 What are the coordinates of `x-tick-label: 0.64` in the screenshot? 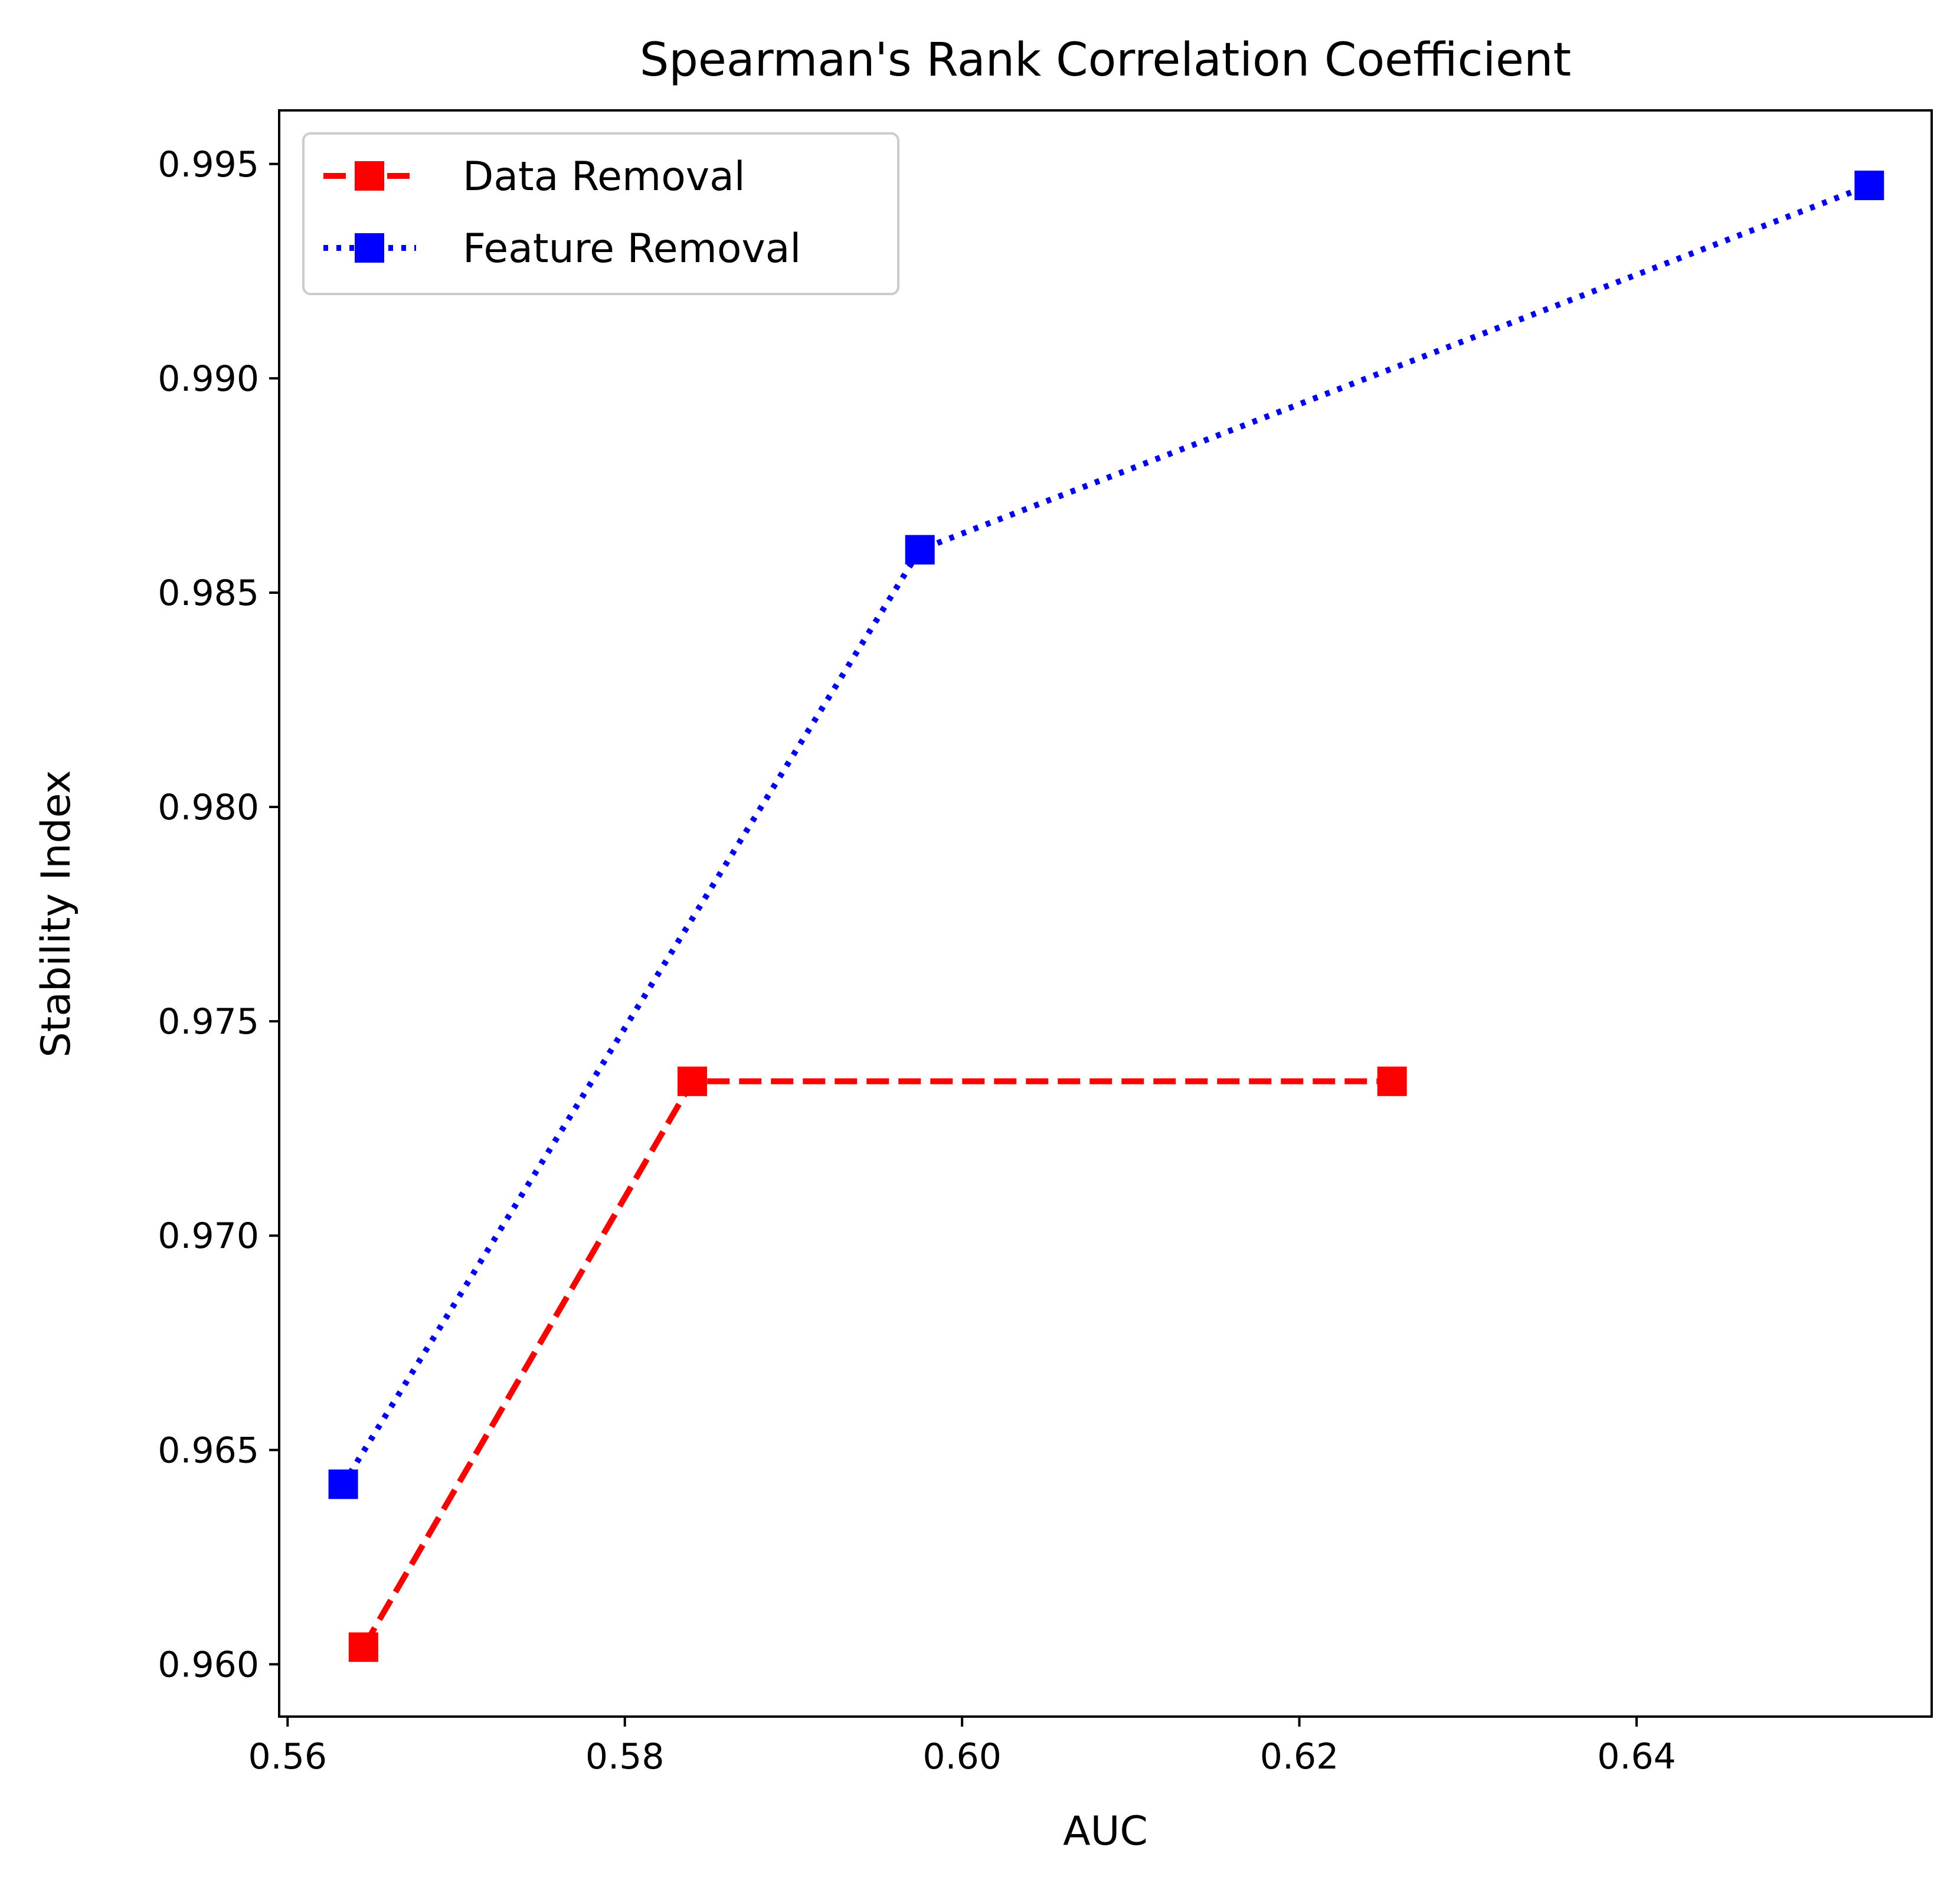 It's located at (1636, 1756).